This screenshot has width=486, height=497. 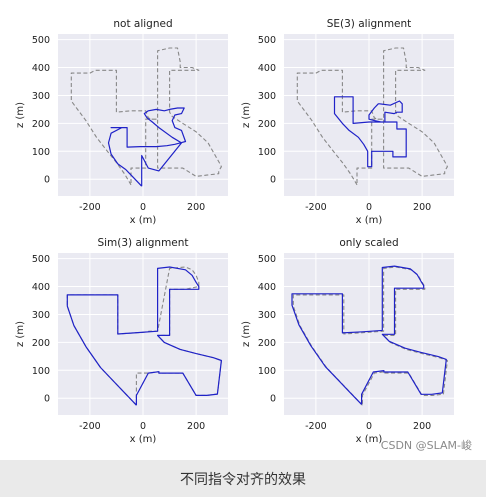 I want to click on caption-bar: 不同指令对齐的效果, so click(x=243, y=478).